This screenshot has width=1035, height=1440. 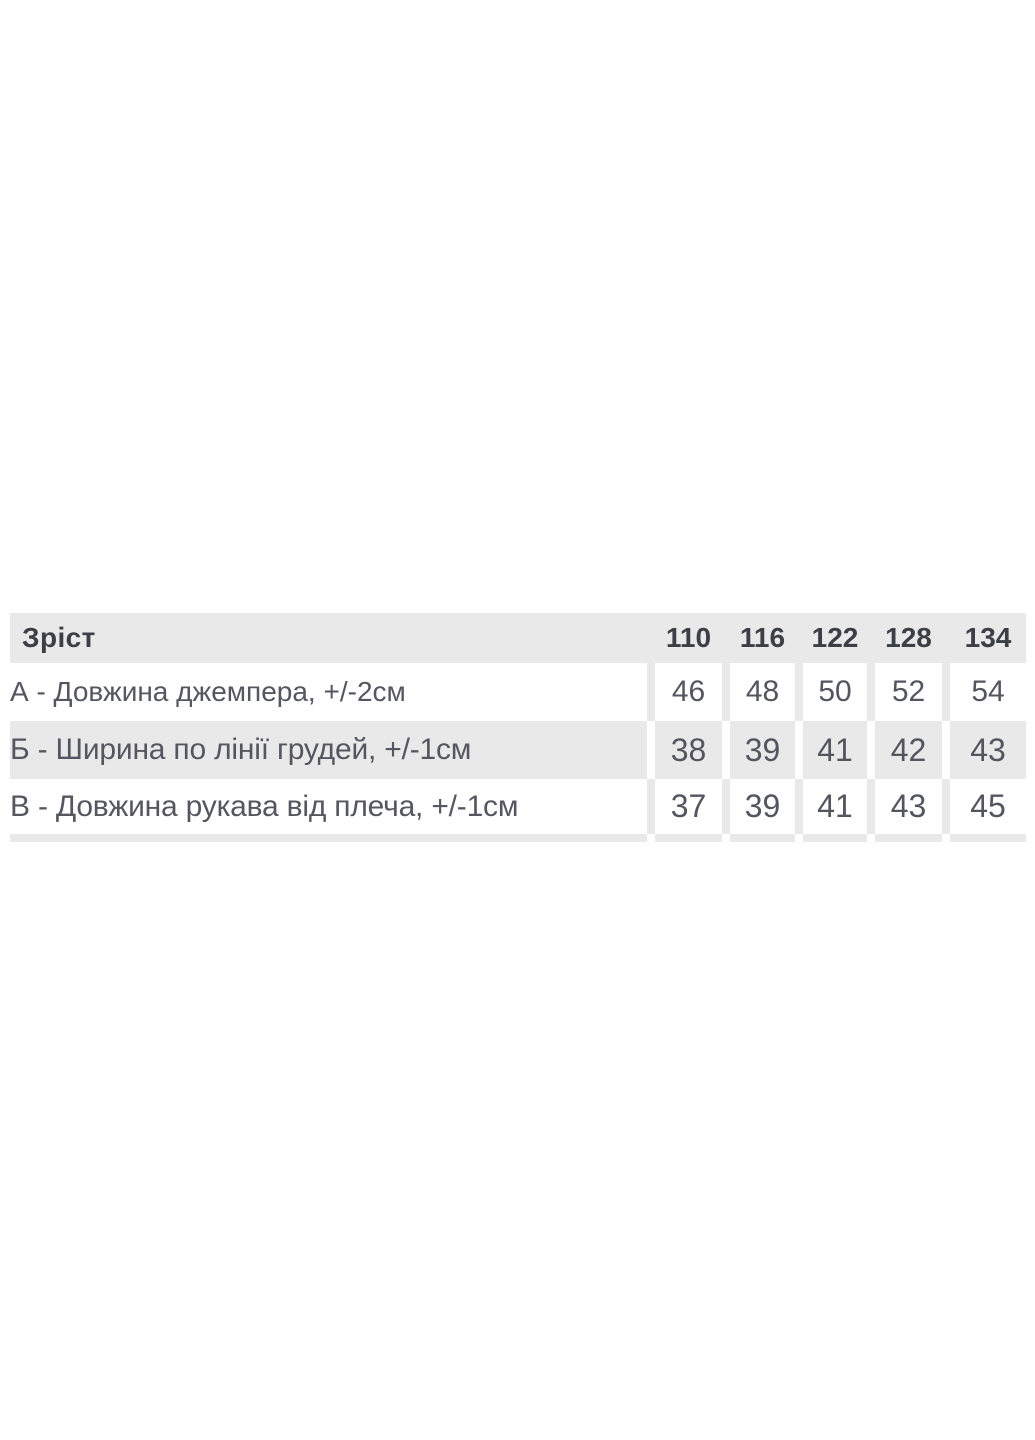 I want to click on row-v-value-110: 37, so click(x=684, y=806).